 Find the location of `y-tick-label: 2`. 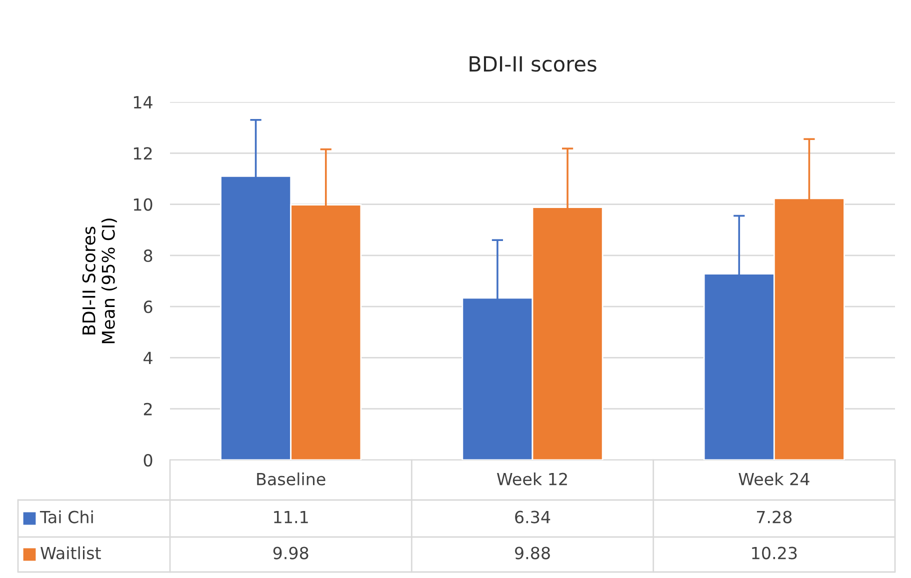

y-tick-label: 2 is located at coordinates (148, 409).